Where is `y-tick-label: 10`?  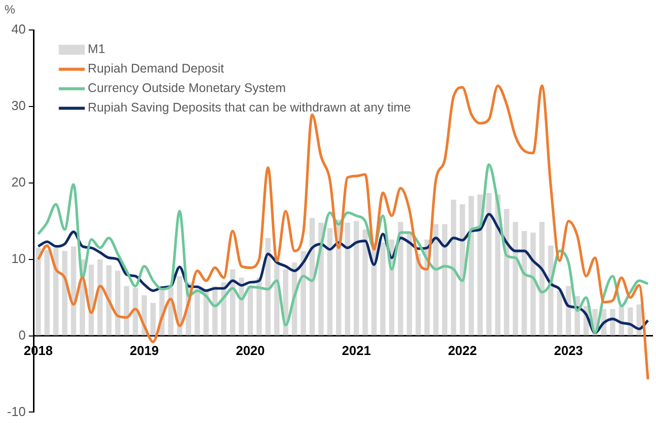 y-tick-label: 10 is located at coordinates (18, 258).